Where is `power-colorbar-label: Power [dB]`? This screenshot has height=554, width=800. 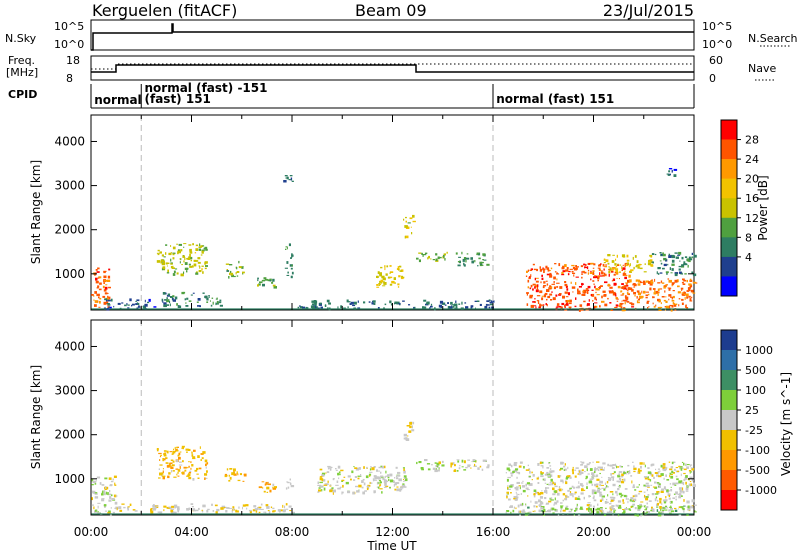 power-colorbar-label: Power [dB] is located at coordinates (763, 207).